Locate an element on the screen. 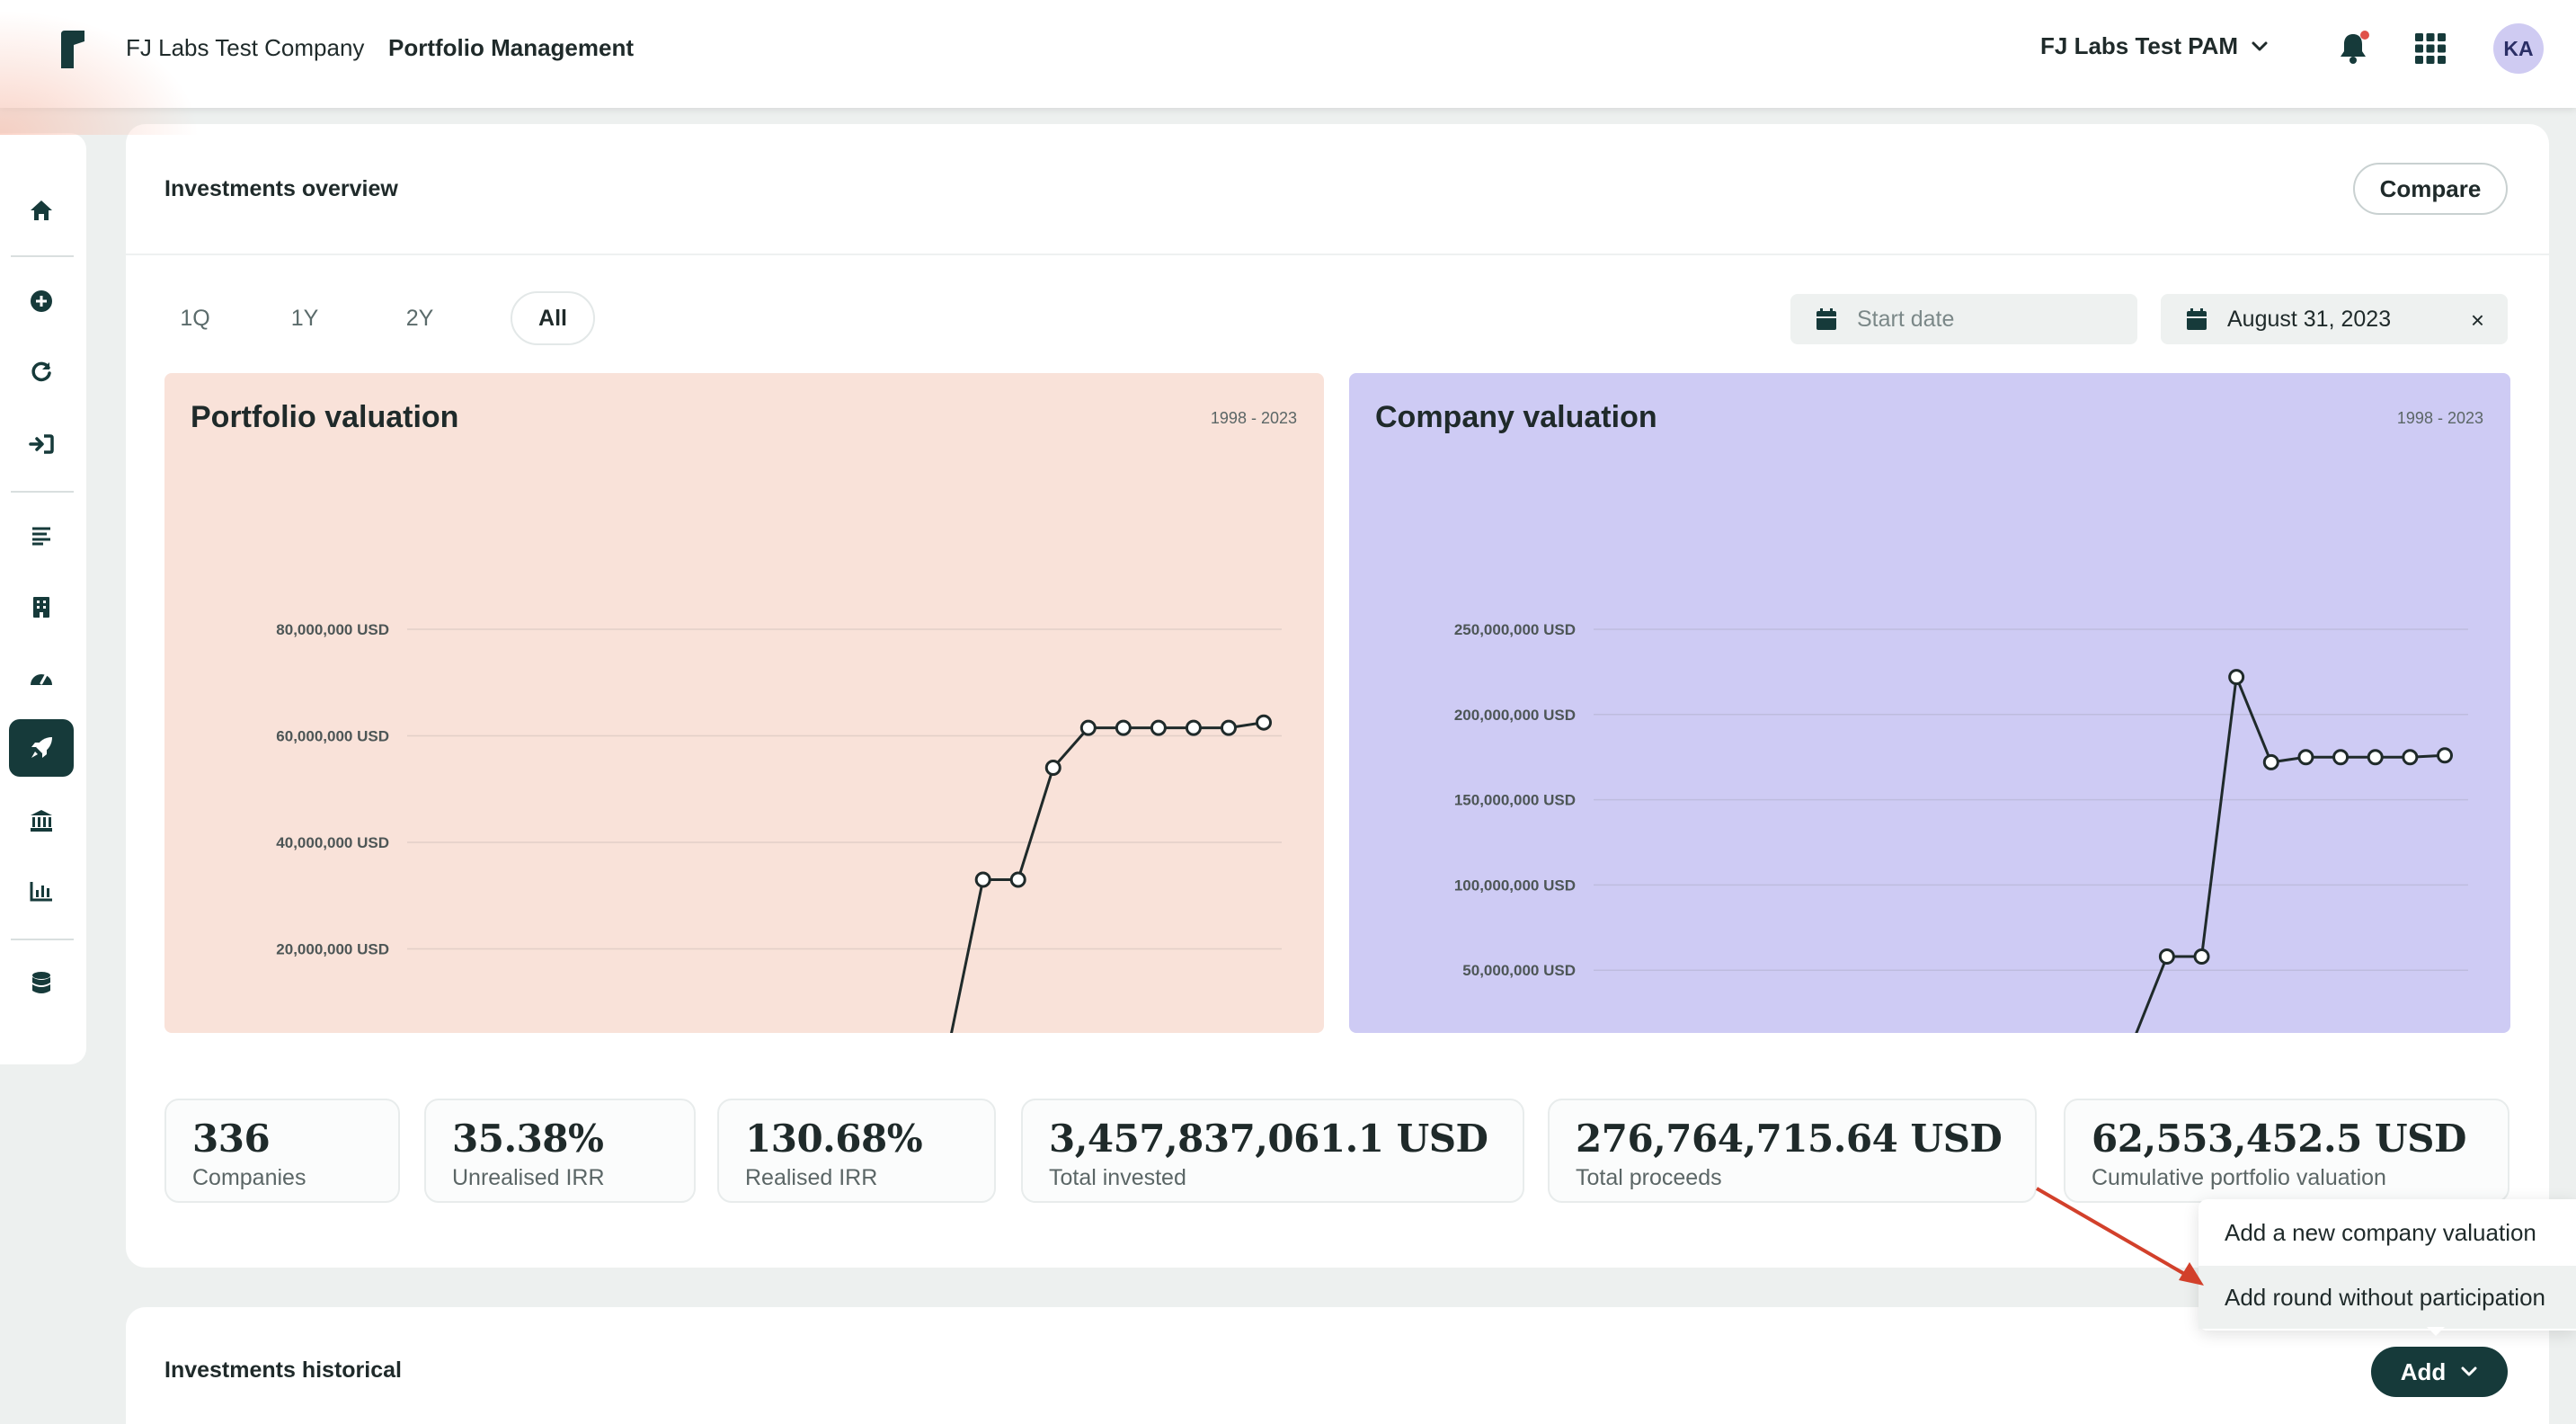 This screenshot has height=1424, width=2576. nav-companies is located at coordinates (41, 607).